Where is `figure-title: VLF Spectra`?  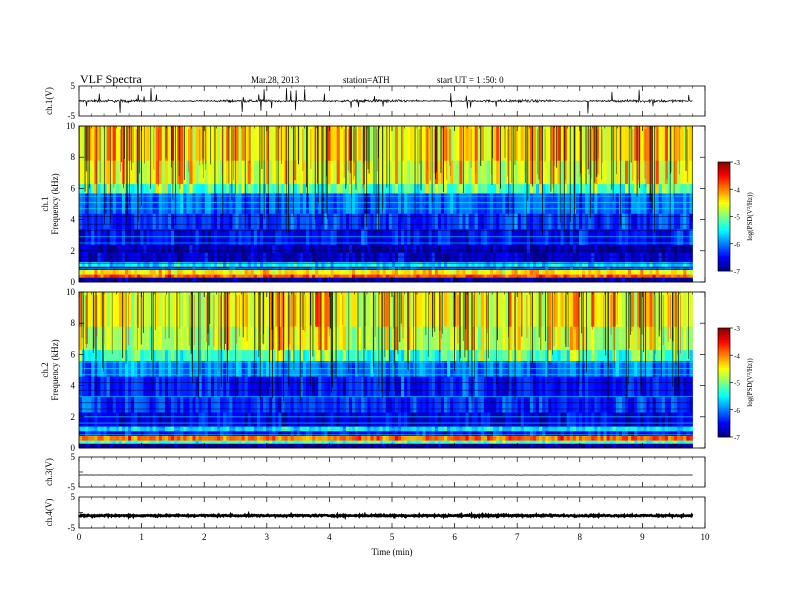
figure-title: VLF Spectra is located at coordinates (111, 79).